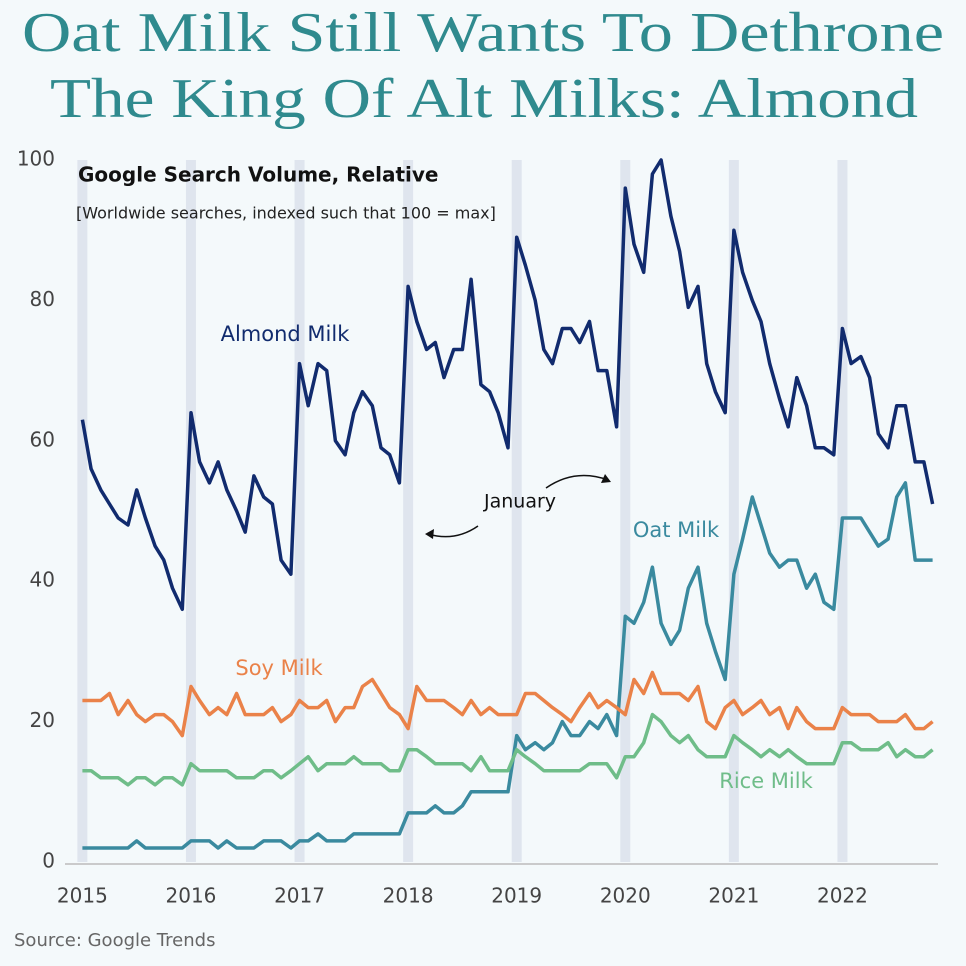 This screenshot has width=966, height=966. I want to click on x-tick-label: 2018, so click(408, 896).